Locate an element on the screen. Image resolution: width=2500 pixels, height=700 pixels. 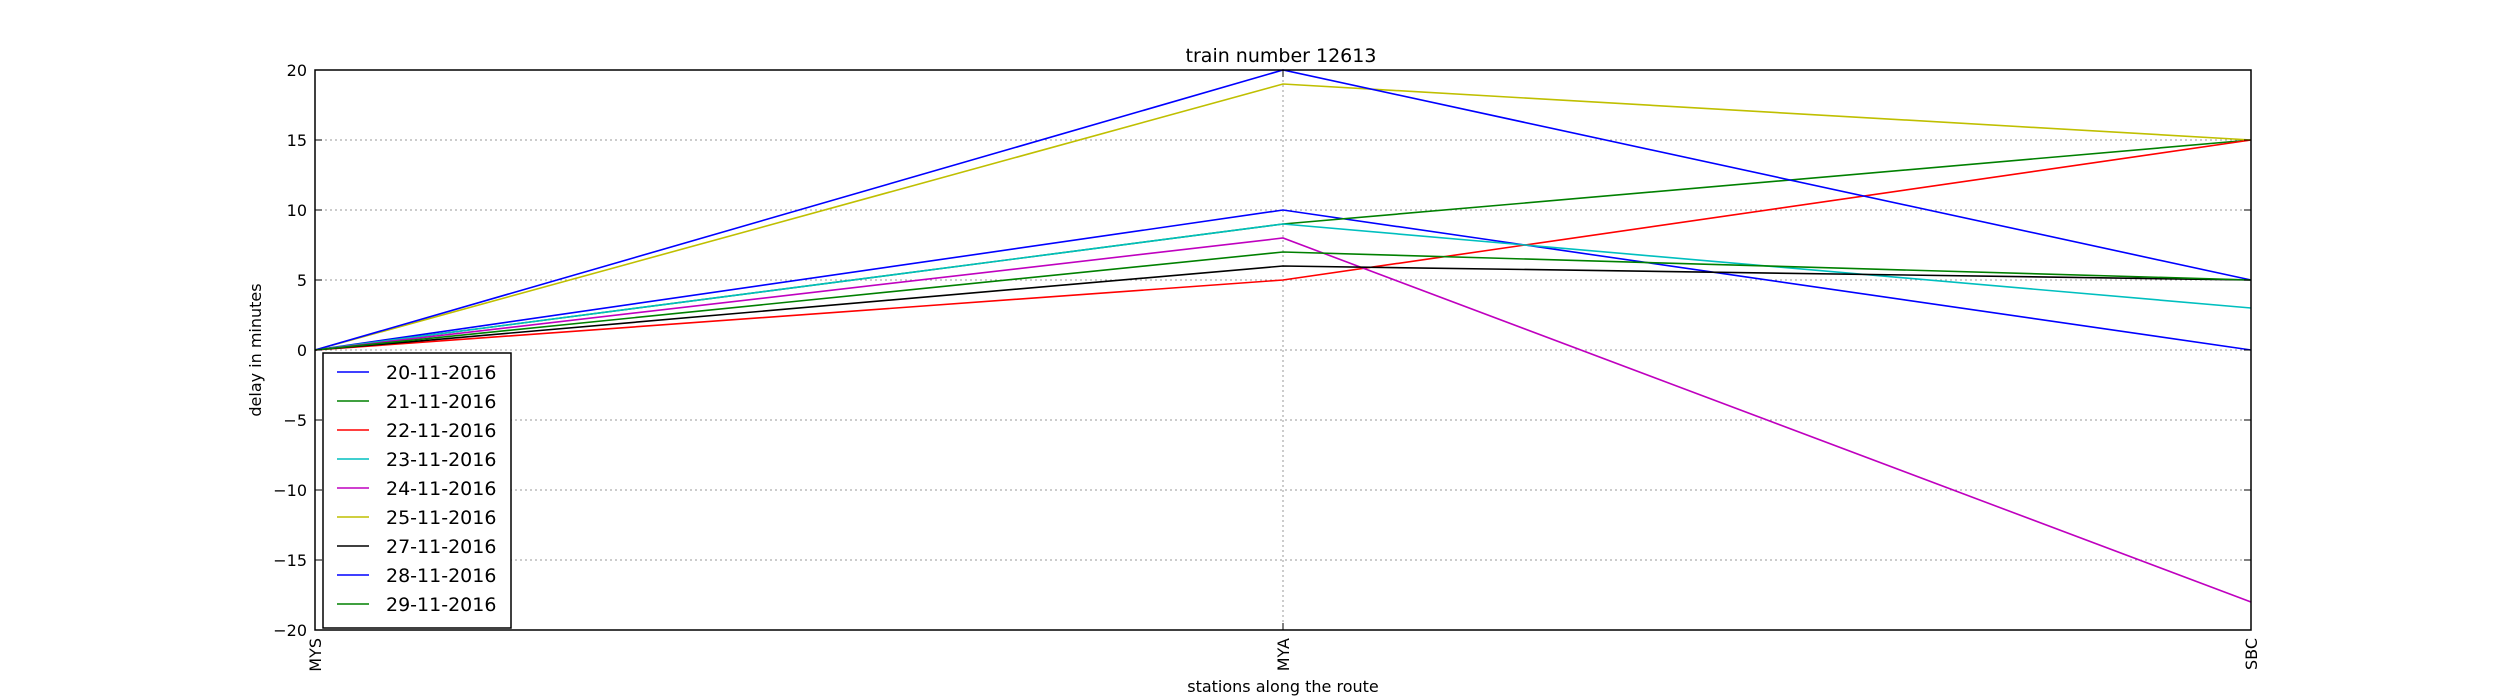
series-line-29-11-2016 is located at coordinates (1283, 301).